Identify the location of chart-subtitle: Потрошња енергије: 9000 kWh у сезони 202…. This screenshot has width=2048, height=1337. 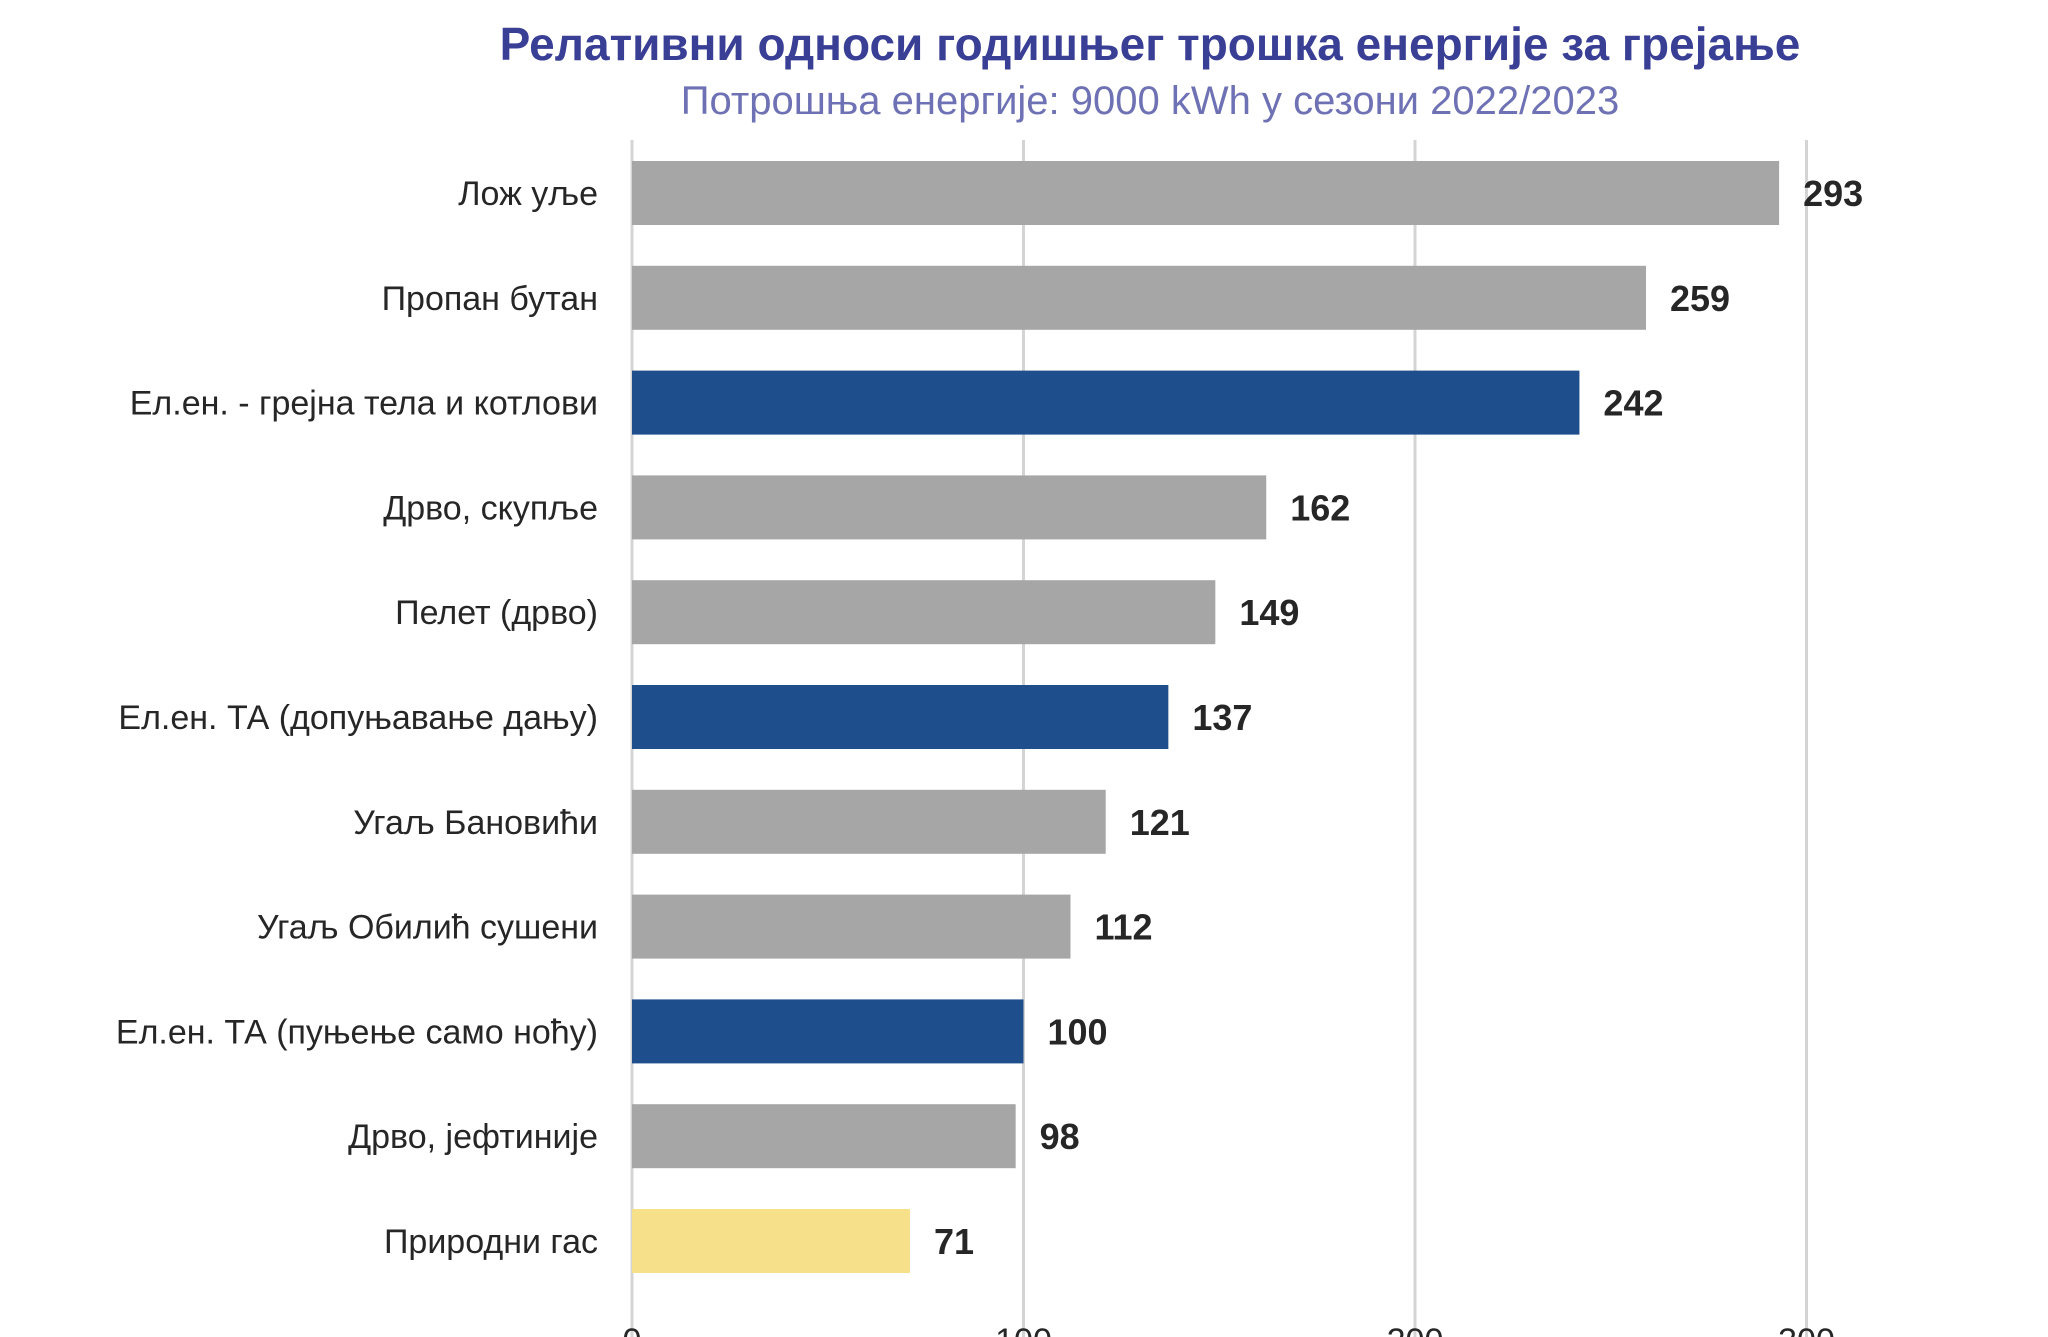
(1150, 101).